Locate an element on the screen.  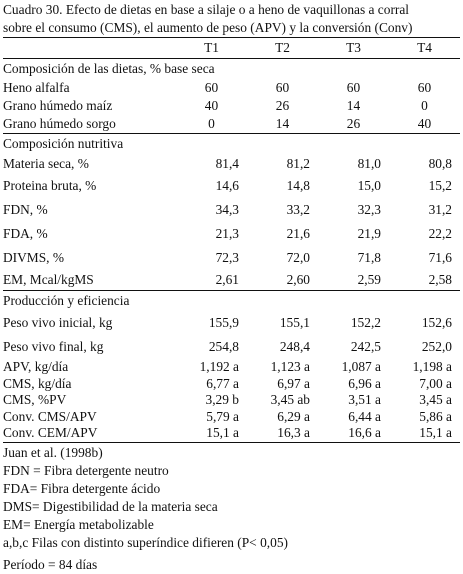
section-title-nutritive: Composición nutritiva is located at coordinates (231, 143).